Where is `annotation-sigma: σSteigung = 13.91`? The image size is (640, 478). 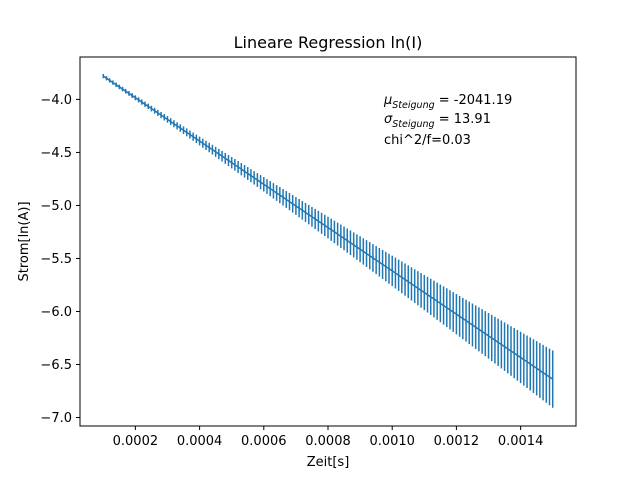 annotation-sigma: σSteigung = 13.91 is located at coordinates (437, 121).